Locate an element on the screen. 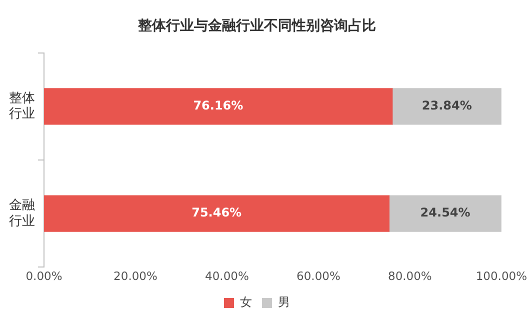 This screenshot has width=530, height=321. data-label: 76.16% is located at coordinates (218, 105).